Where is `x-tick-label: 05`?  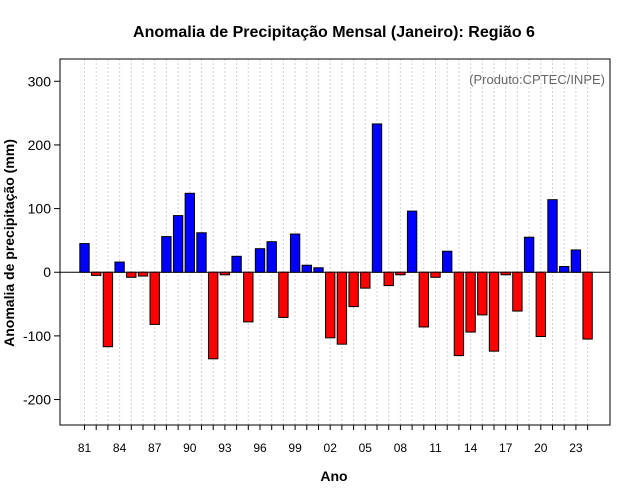
x-tick-label: 05 is located at coordinates (366, 448).